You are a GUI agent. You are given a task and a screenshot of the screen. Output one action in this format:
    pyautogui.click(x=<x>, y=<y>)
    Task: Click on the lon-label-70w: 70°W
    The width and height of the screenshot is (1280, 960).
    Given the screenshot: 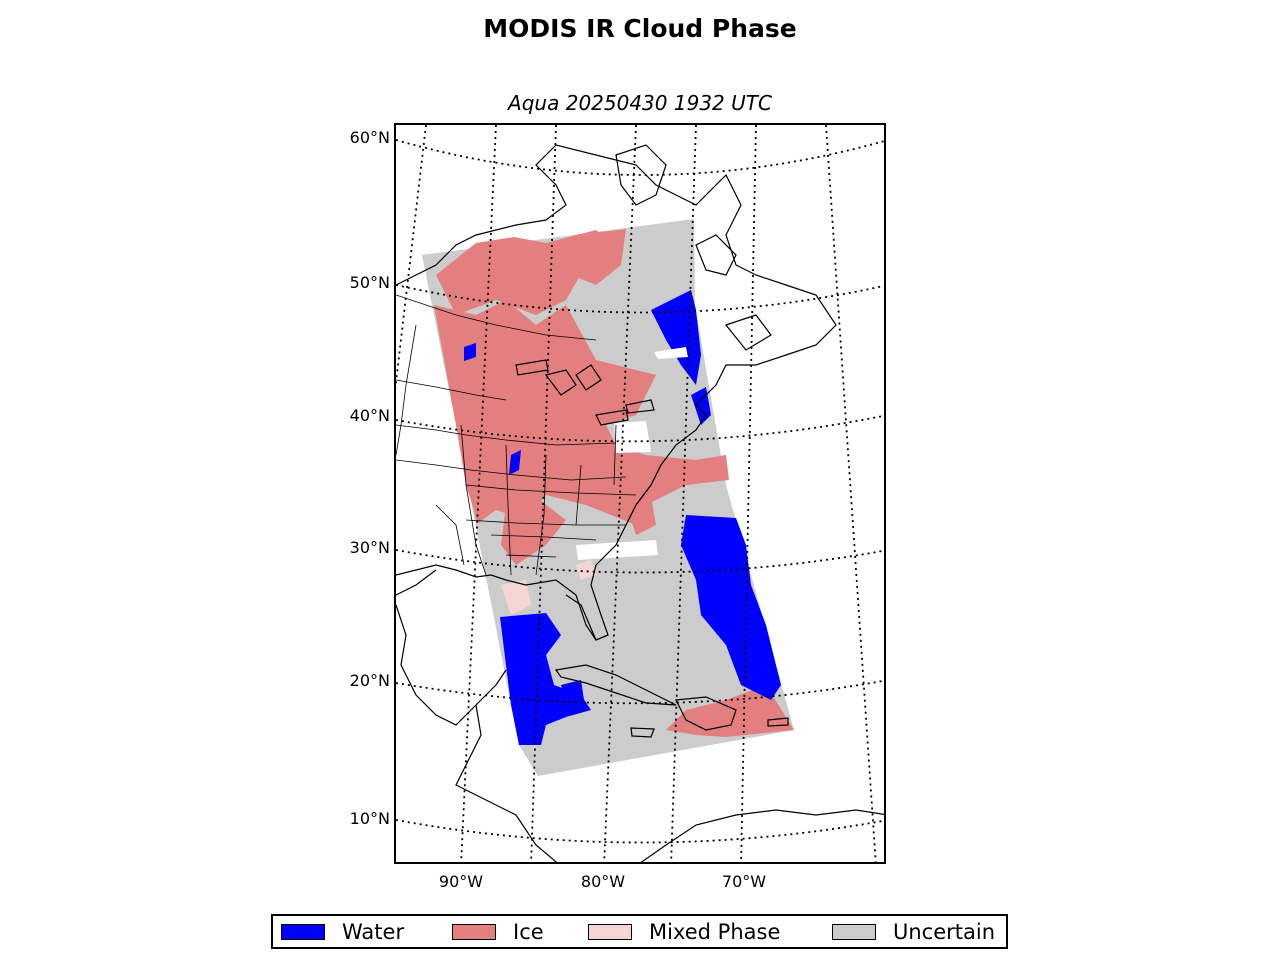 What is the action you would take?
    pyautogui.click(x=744, y=881)
    